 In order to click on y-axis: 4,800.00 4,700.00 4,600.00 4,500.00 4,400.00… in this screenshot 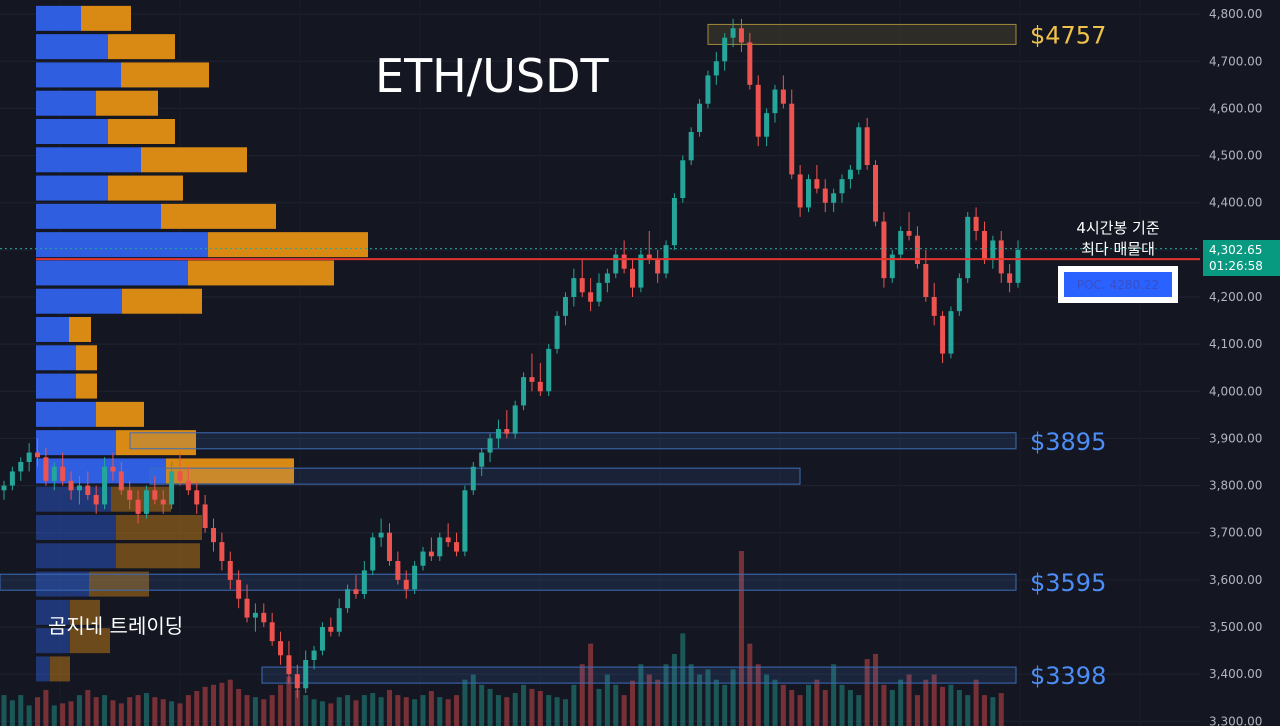, I will do `click(1235, 366)`.